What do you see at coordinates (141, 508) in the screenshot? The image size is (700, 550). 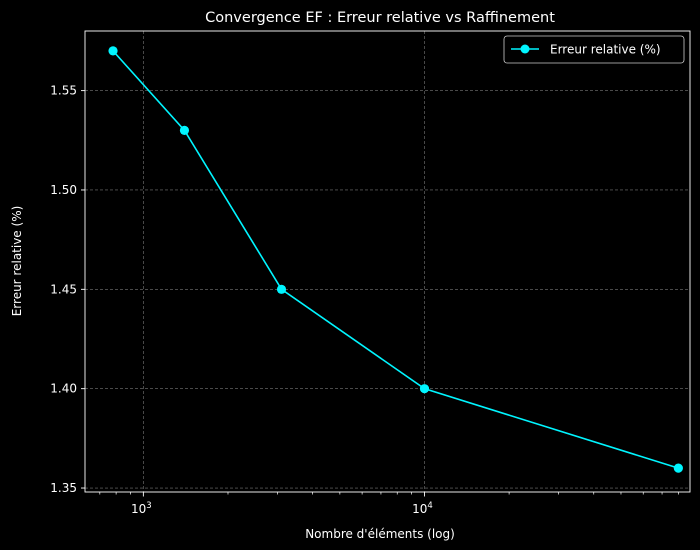 I see `x-tick-label: 10³` at bounding box center [141, 508].